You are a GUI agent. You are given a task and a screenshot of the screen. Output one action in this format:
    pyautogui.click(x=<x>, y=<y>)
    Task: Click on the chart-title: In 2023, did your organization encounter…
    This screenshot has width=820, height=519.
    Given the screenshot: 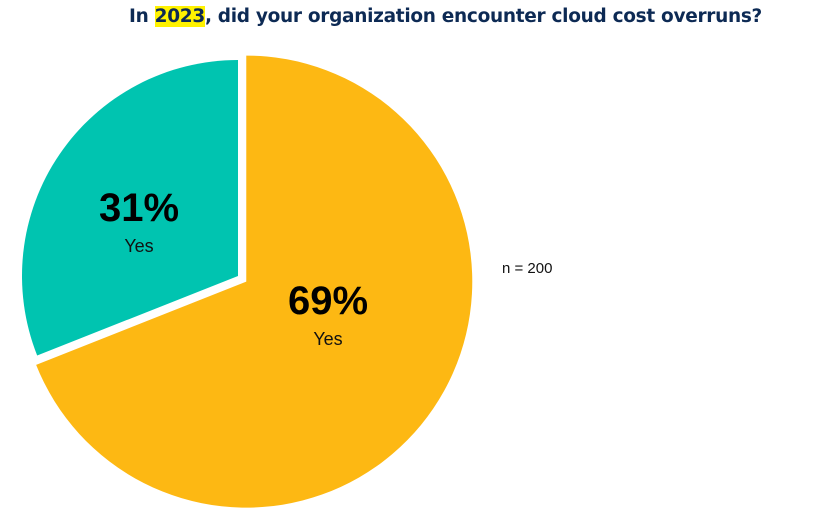 What is the action you would take?
    pyautogui.click(x=410, y=16)
    